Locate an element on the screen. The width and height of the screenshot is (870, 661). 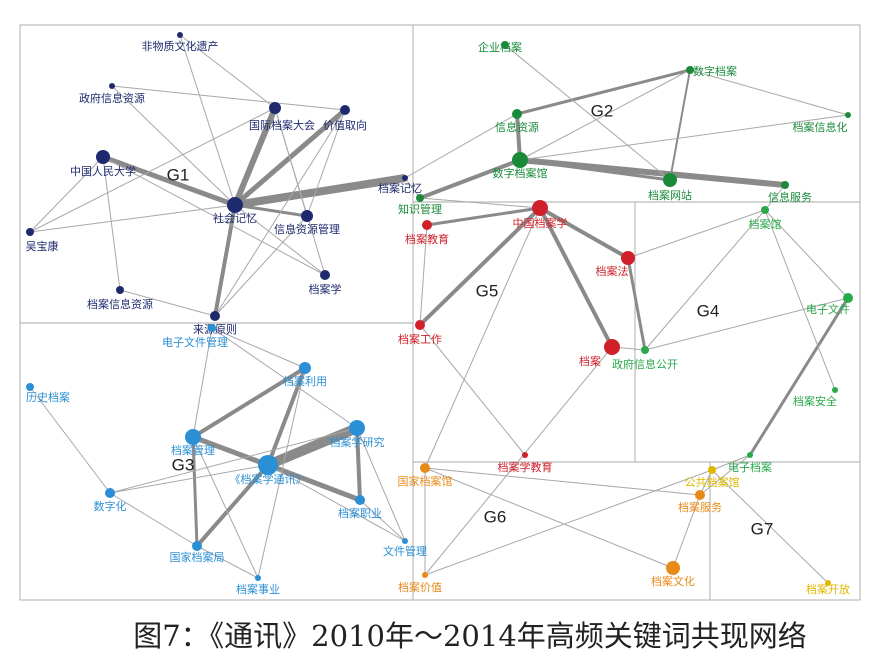
caption: 图7：《通讯》2010年～2014年高频关键词共现网络 is located at coordinates (470, 636).